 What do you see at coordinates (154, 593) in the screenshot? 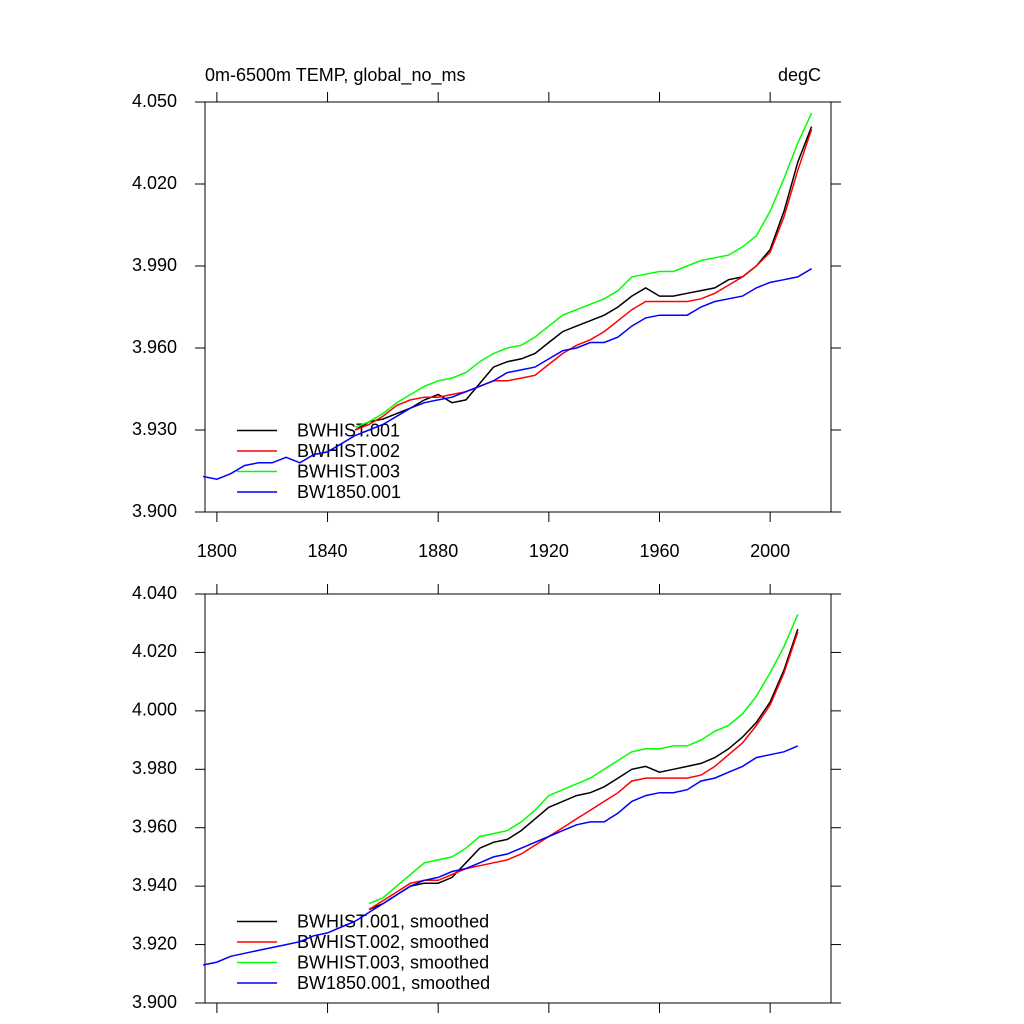
I see `y-tick-label: 4.040` at bounding box center [154, 593].